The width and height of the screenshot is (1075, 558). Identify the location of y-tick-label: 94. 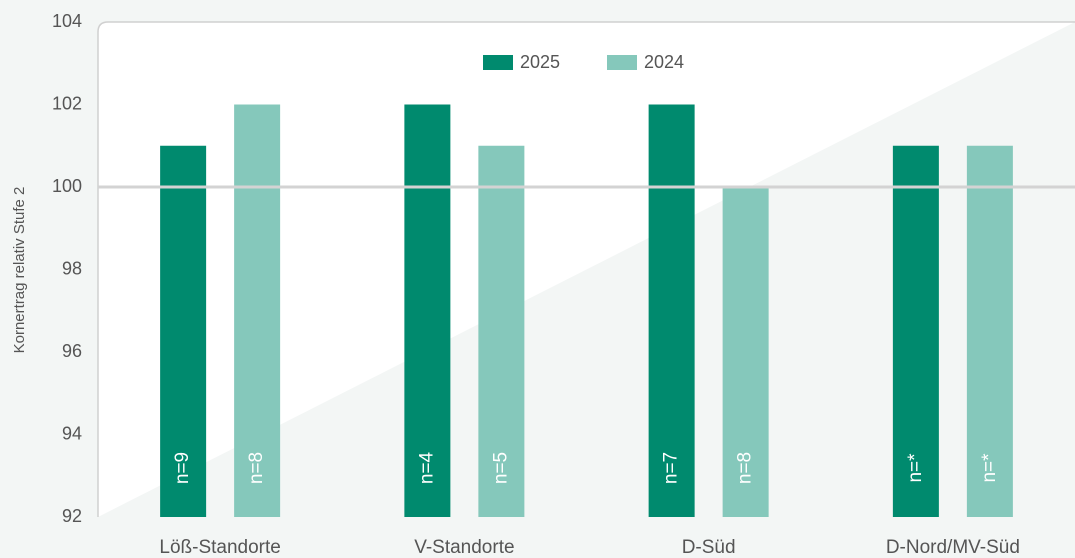
(72, 433).